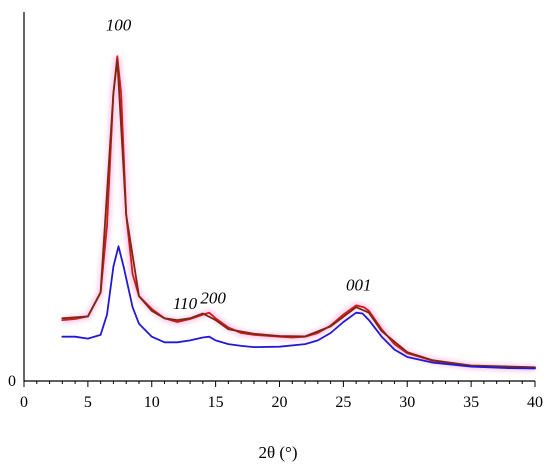 The width and height of the screenshot is (550, 467). What do you see at coordinates (216, 402) in the screenshot?
I see `x-tick-label: 15` at bounding box center [216, 402].